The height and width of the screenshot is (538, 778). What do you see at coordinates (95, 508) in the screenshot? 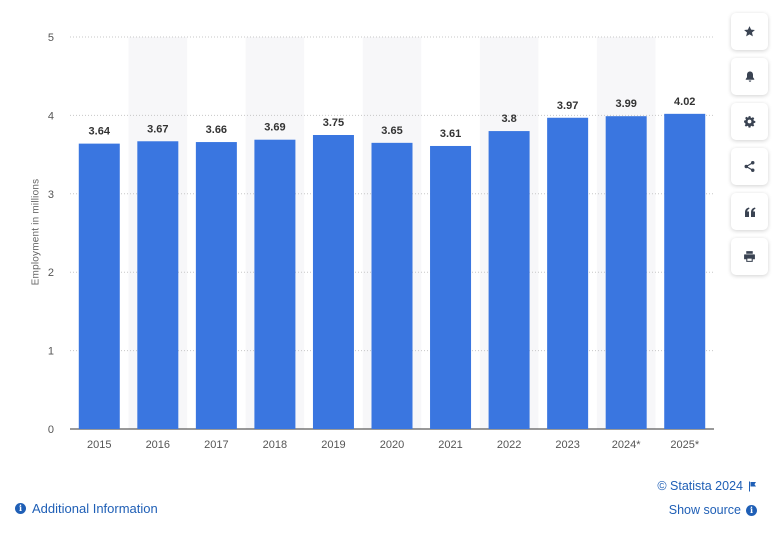
I see `additional-information-label: Additional Information` at bounding box center [95, 508].